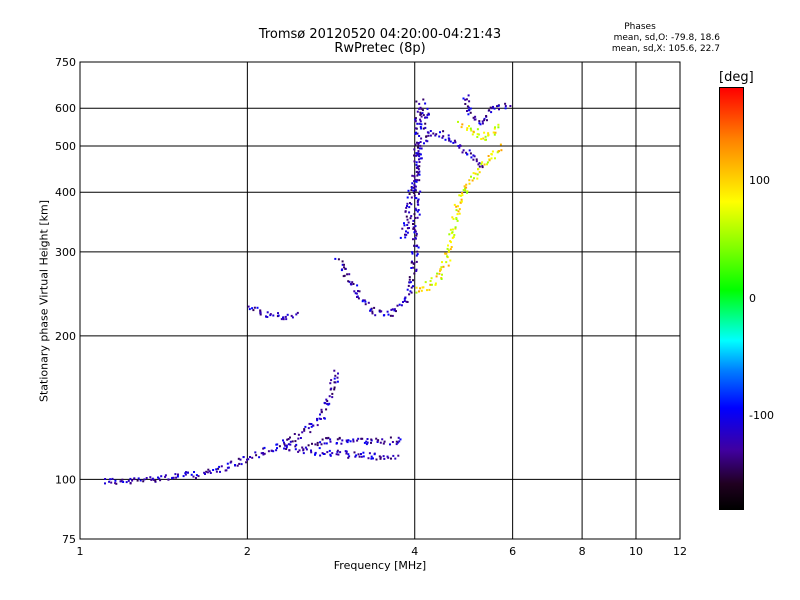 Image resolution: width=800 pixels, height=600 pixels. I want to click on x-tick-label: 10, so click(636, 551).